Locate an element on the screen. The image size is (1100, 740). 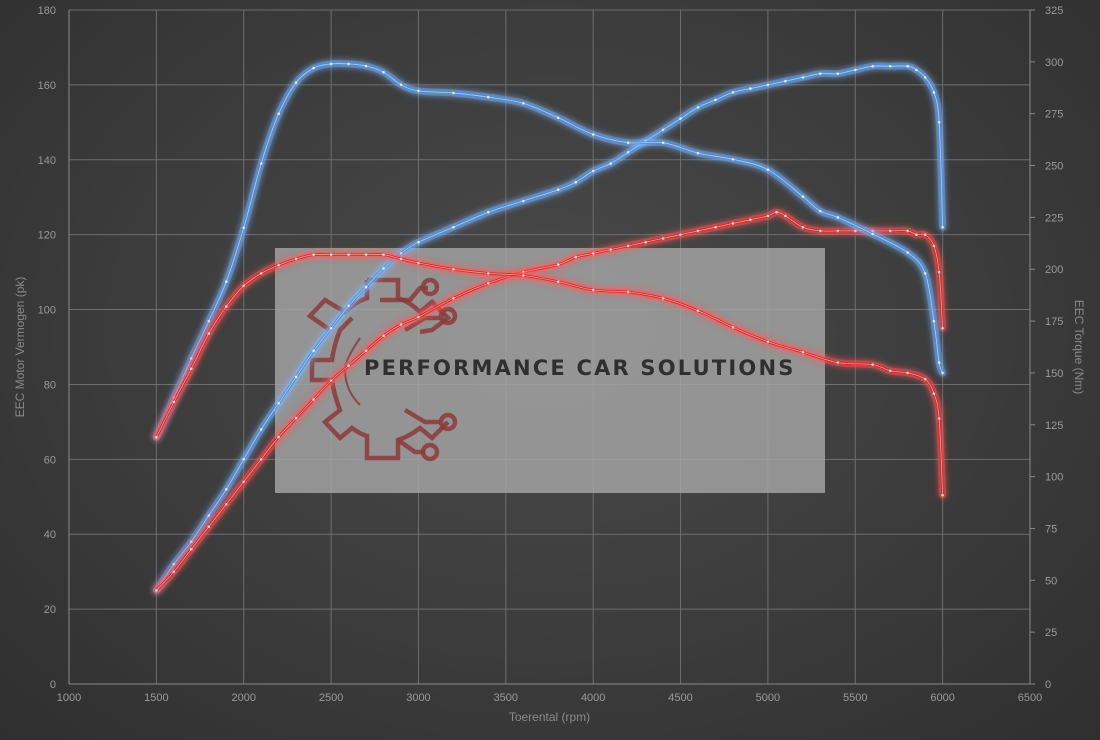
x-tick-label: 4500 is located at coordinates (680, 698).